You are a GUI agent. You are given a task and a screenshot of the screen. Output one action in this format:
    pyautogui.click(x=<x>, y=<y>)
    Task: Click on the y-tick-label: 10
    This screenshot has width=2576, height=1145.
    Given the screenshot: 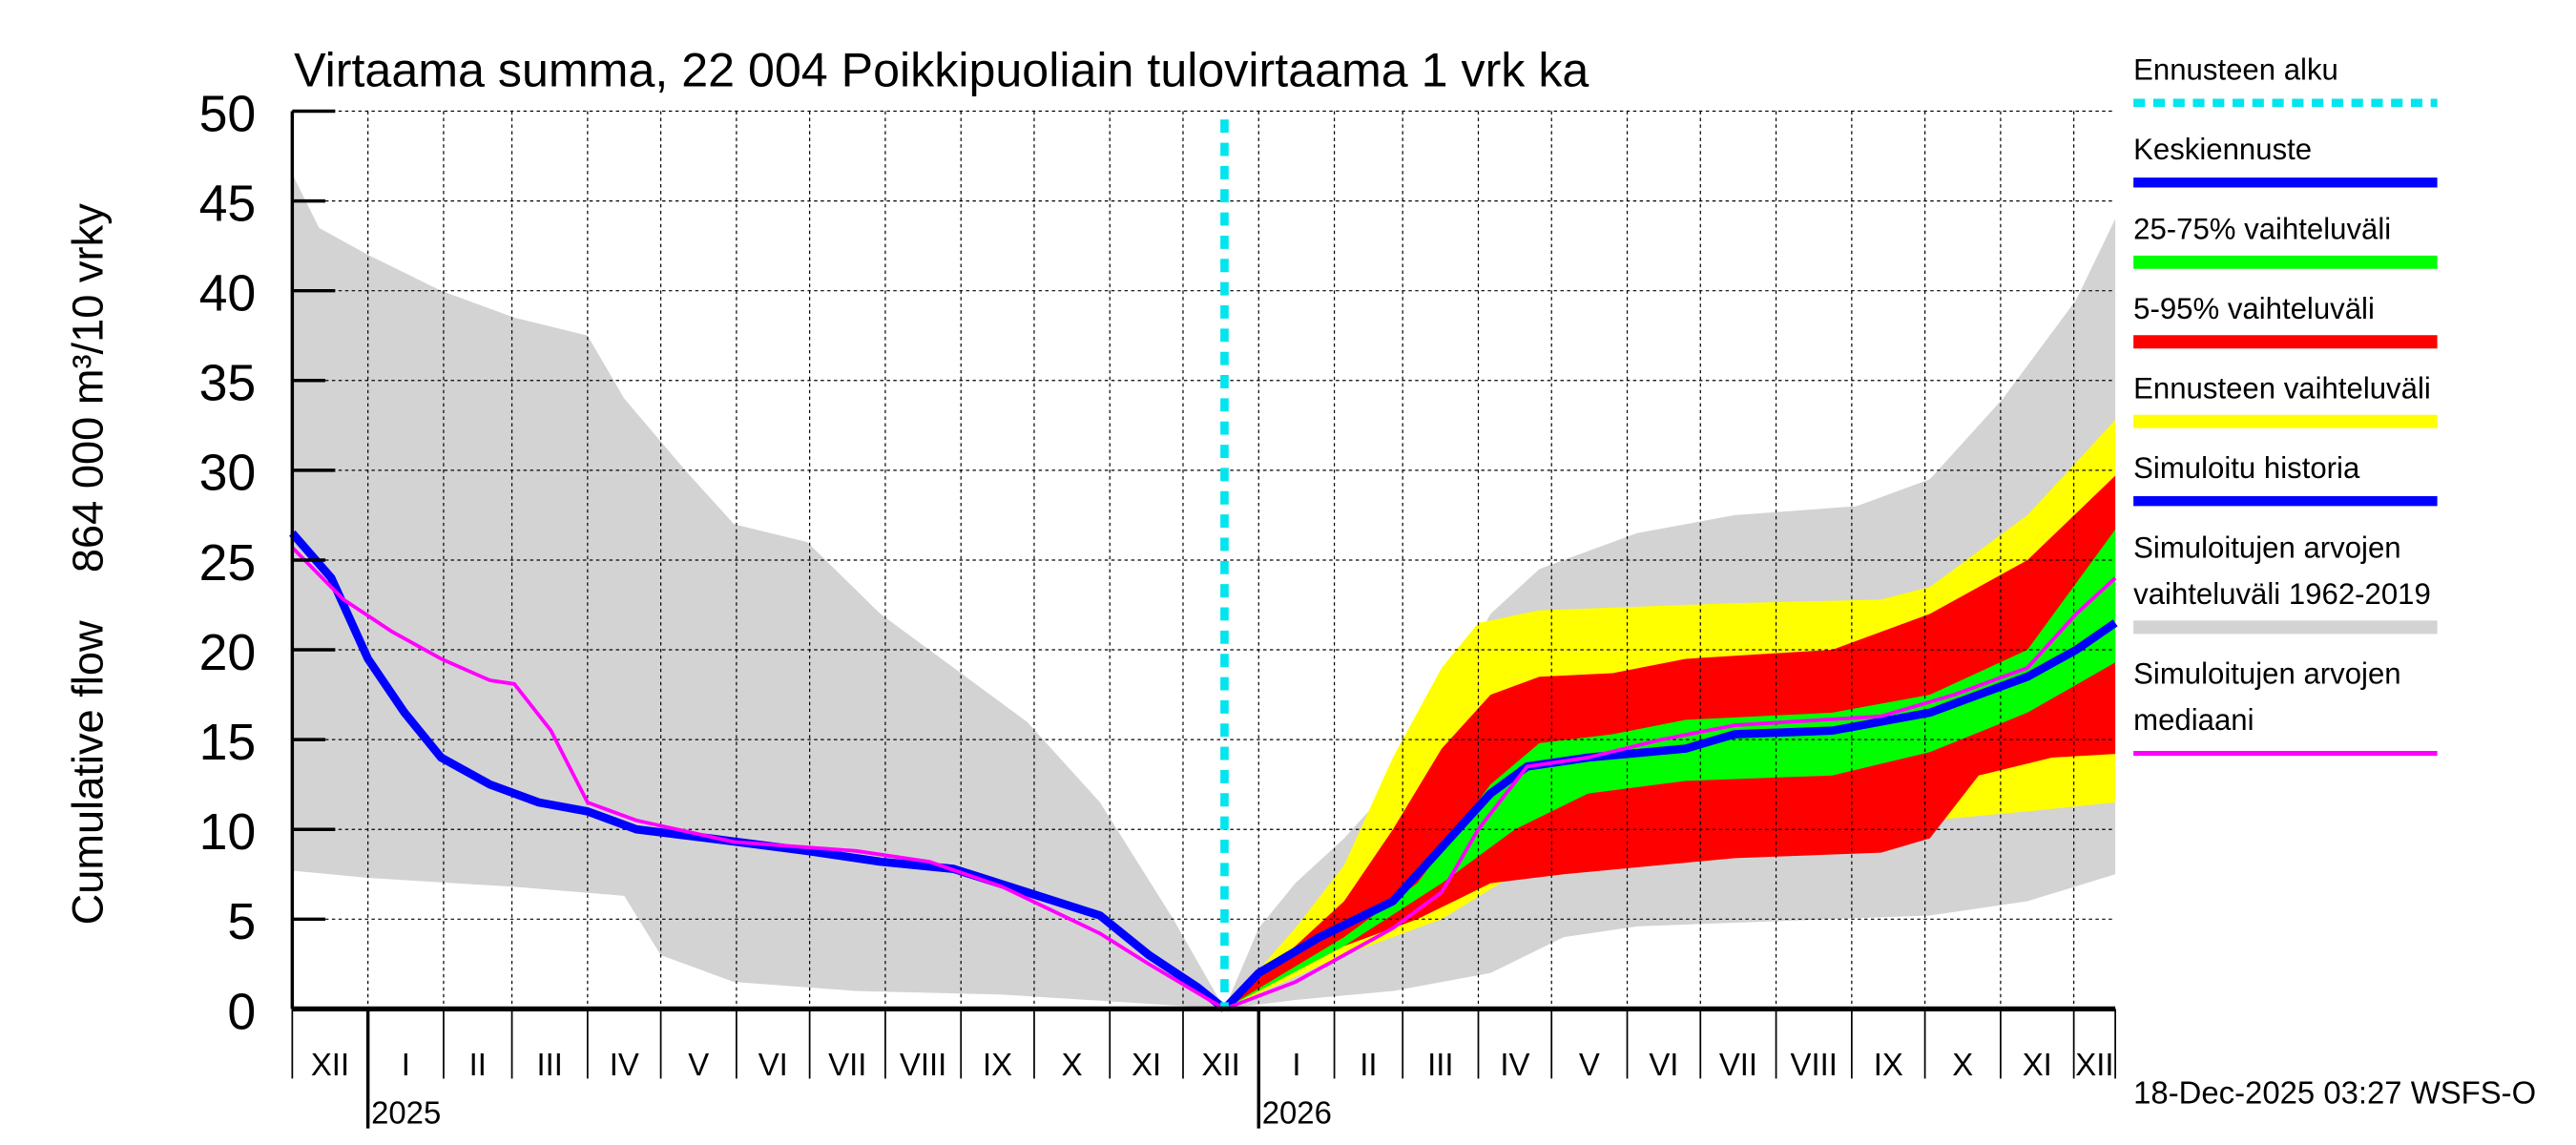 What is the action you would take?
    pyautogui.click(x=228, y=832)
    